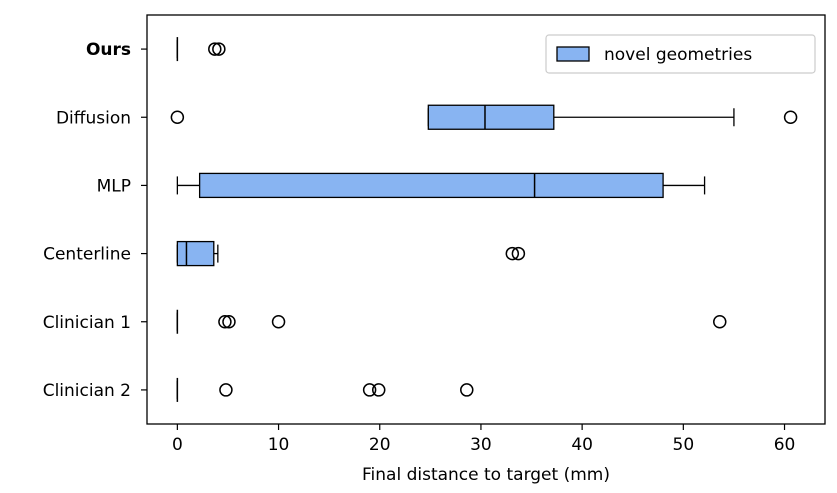 Image resolution: width=837 pixels, height=493 pixels. What do you see at coordinates (573, 54) in the screenshot?
I see `legend-swatch` at bounding box center [573, 54].